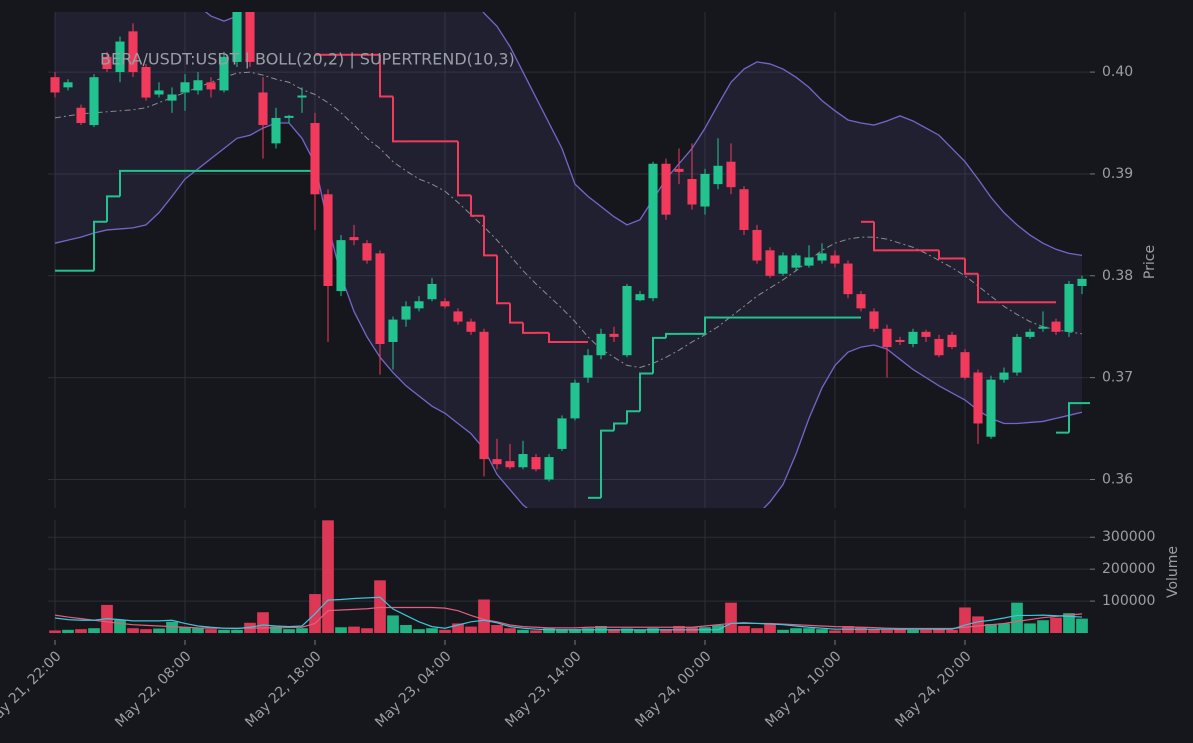 The image size is (1193, 743). I want to click on x-tick-label: May 22, 18:00, so click(283, 689).